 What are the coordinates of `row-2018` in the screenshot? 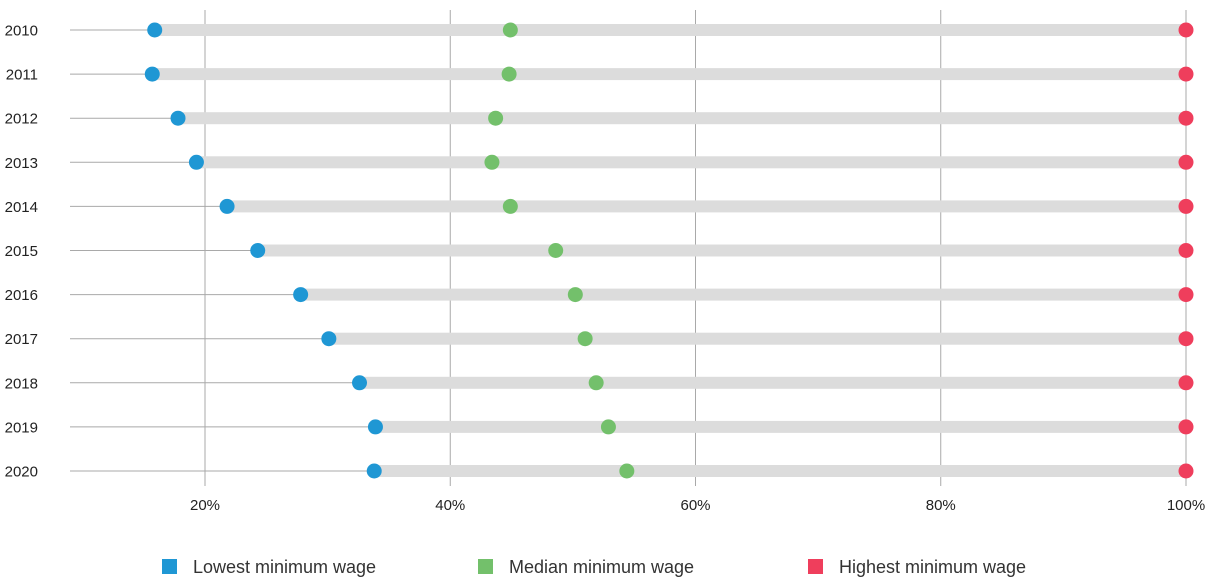 It's located at (632, 383).